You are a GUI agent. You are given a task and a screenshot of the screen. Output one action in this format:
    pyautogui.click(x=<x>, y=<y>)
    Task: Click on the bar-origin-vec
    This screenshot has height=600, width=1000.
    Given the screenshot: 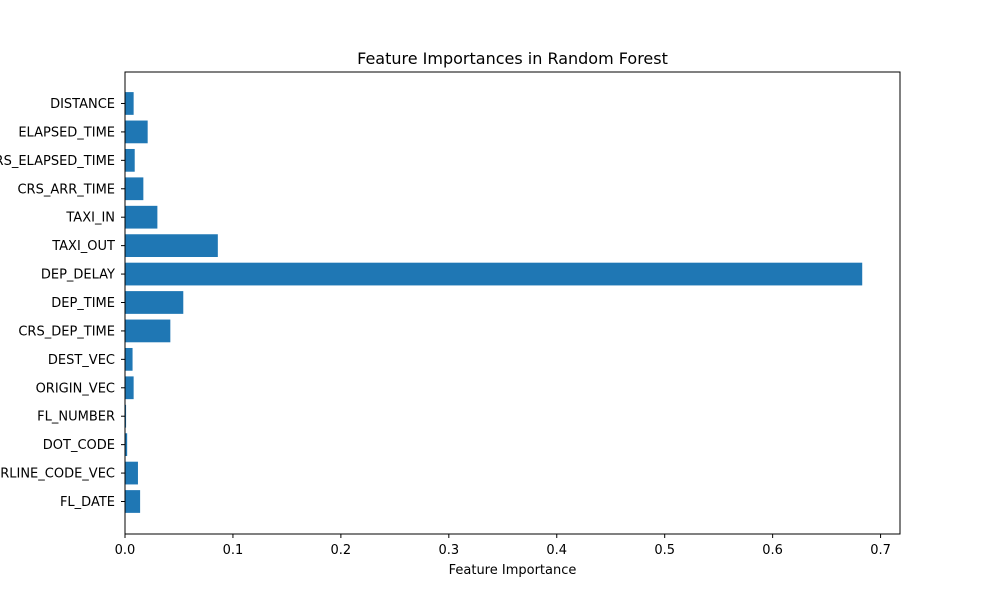 What is the action you would take?
    pyautogui.click(x=129, y=388)
    